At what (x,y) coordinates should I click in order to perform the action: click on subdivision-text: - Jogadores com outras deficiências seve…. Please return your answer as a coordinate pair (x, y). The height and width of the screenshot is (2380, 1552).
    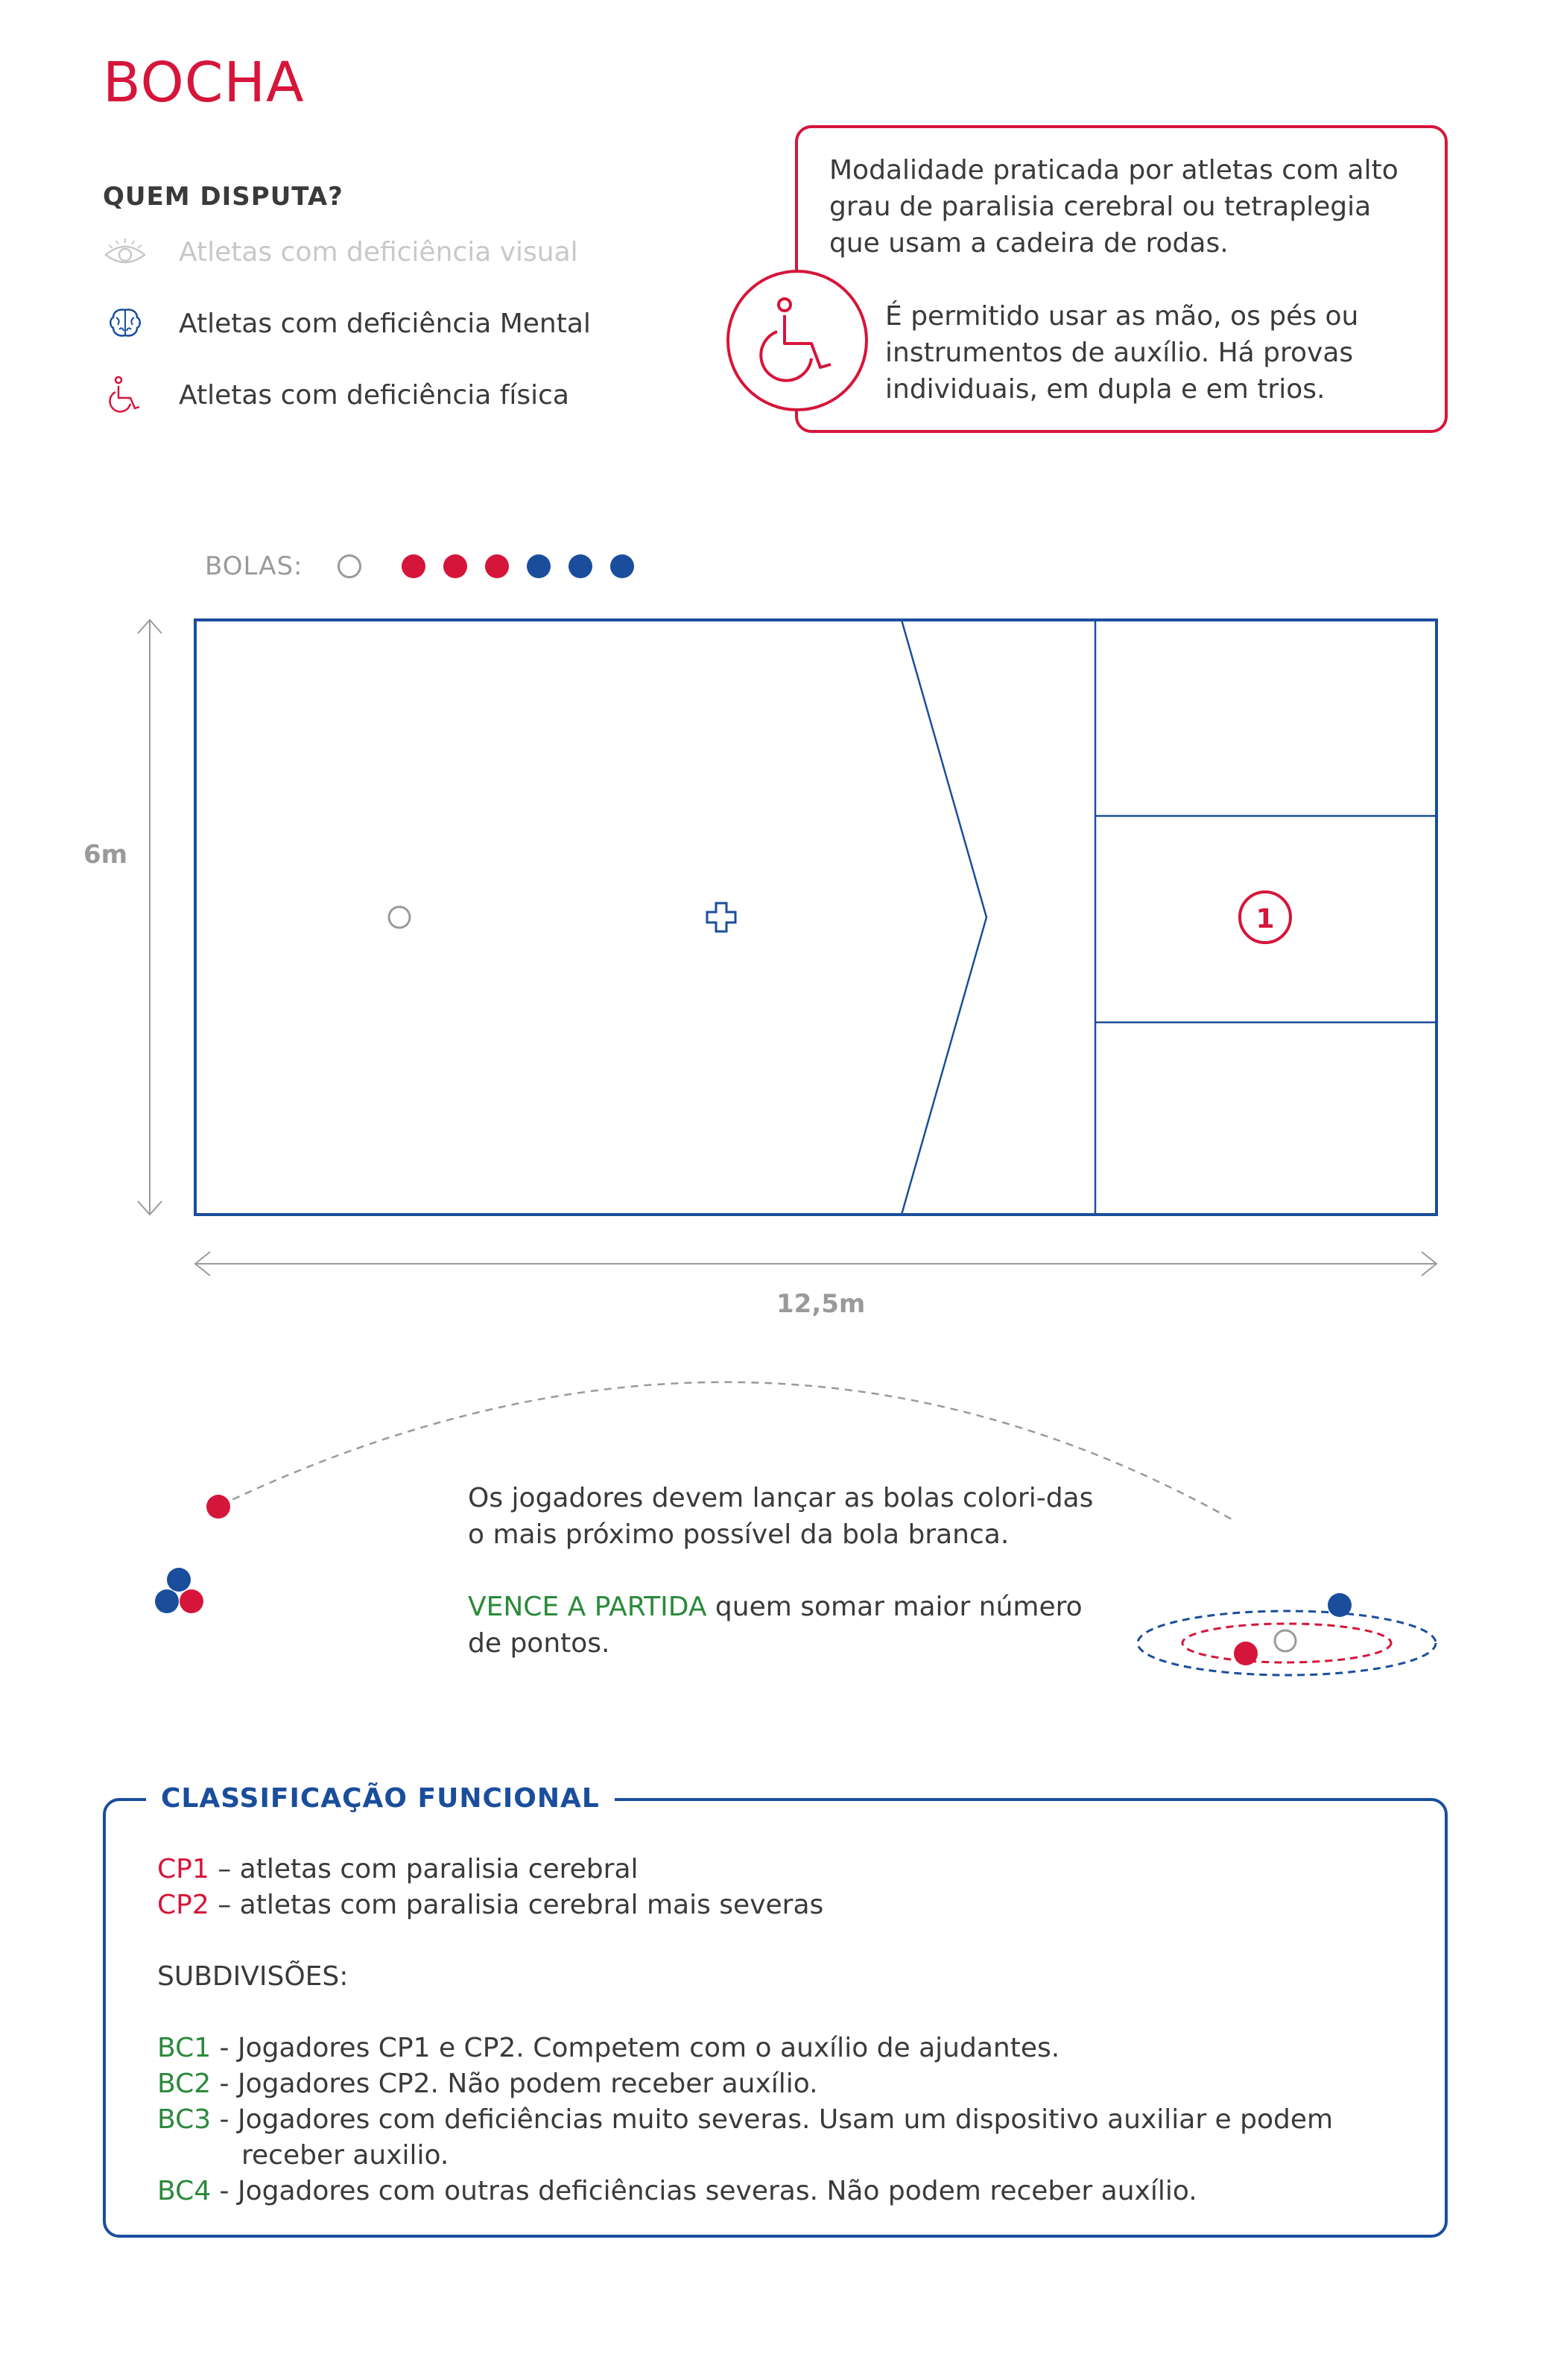
    Looking at the image, I should click on (704, 2191).